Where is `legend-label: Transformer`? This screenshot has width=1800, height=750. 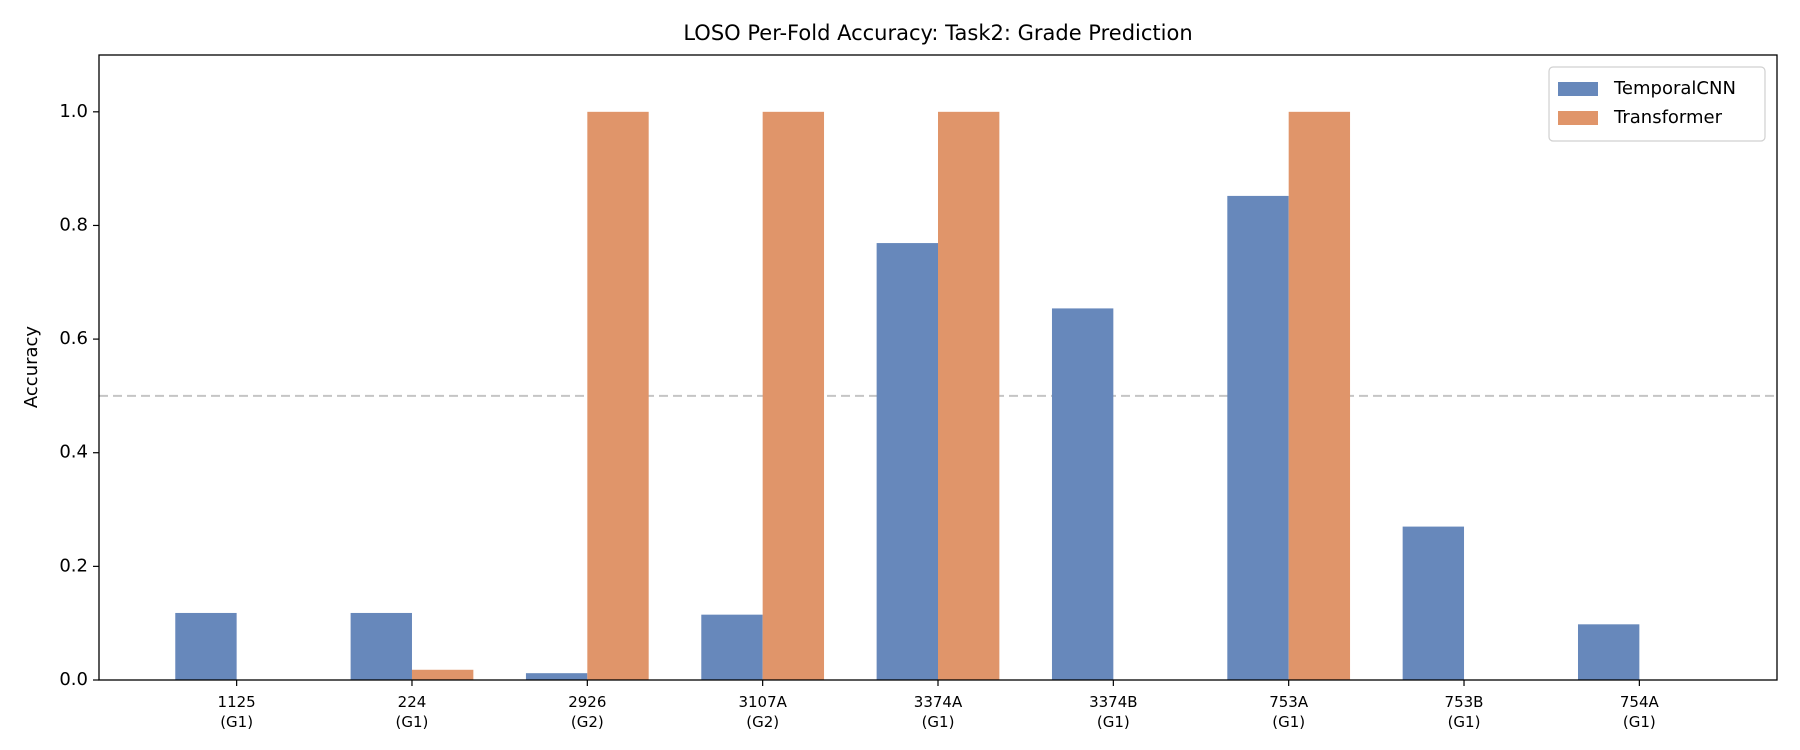
legend-label: Transformer is located at coordinates (1668, 117).